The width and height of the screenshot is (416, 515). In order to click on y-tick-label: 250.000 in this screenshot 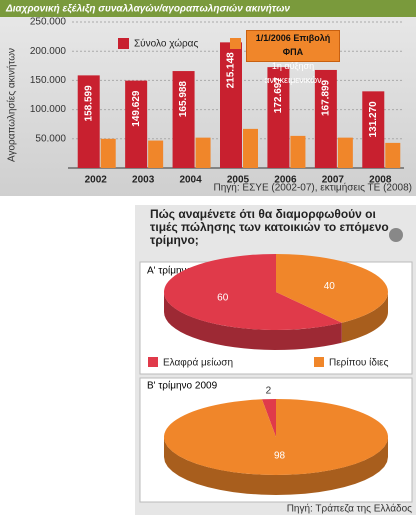, I will do `click(48, 22)`.